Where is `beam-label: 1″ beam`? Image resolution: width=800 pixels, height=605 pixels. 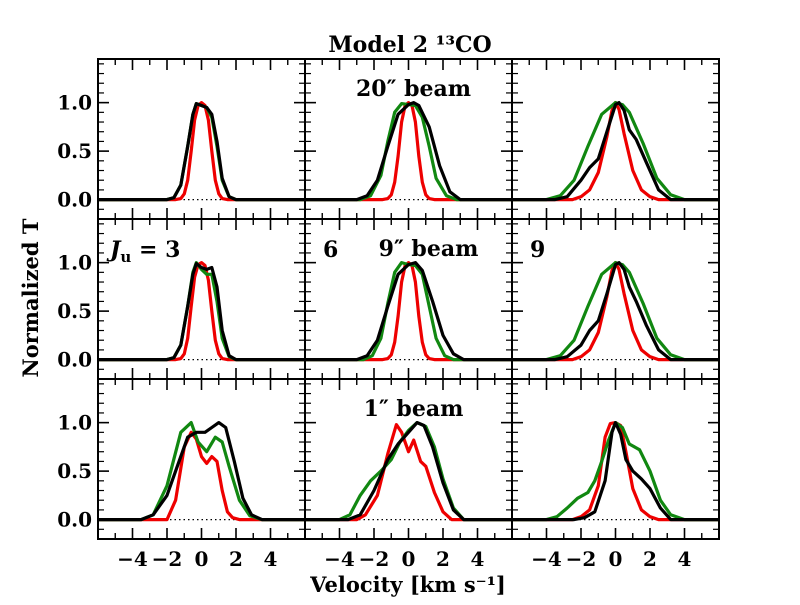 beam-label: 1″ beam is located at coordinates (414, 409).